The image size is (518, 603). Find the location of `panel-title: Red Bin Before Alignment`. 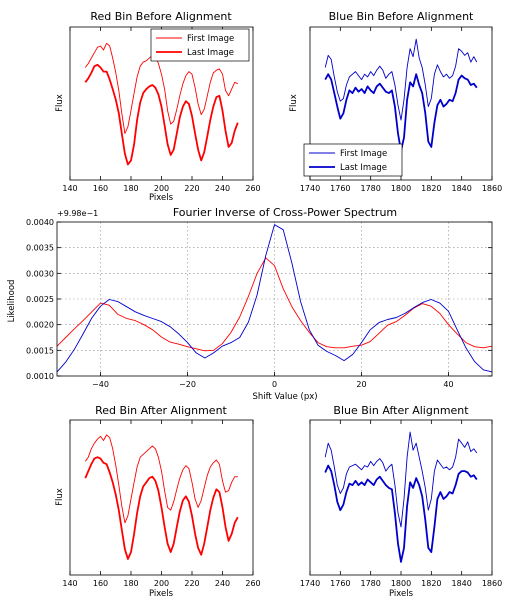

panel-title: Red Bin Before Alignment is located at coordinates (161, 16).